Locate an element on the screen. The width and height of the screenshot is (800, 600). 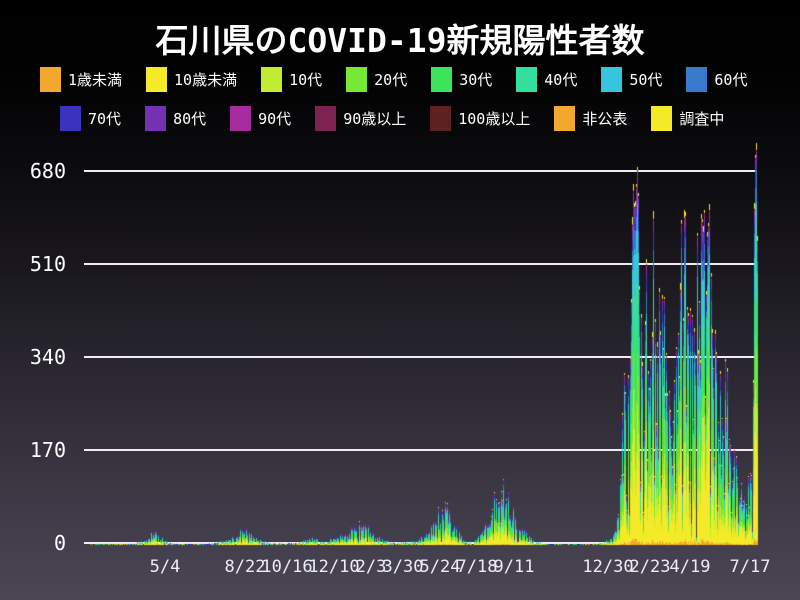
legend-row-2: 70代 80代 90代 90歳以上 100歳以上 非公表 調査中 is located at coordinates (392, 118).